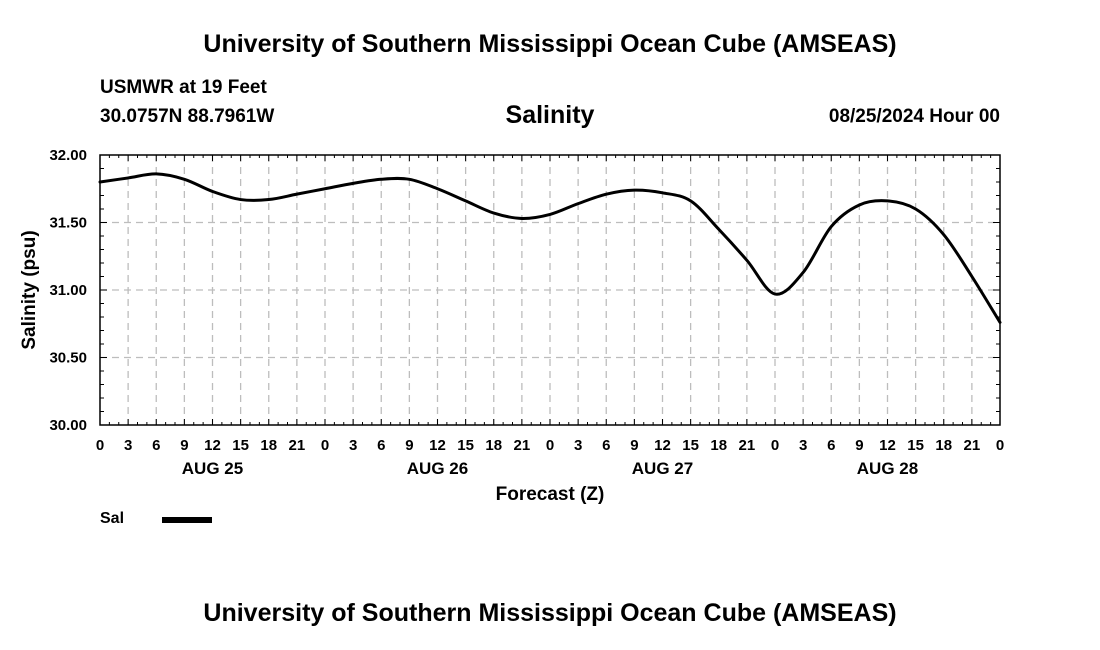 The image size is (1100, 650). What do you see at coordinates (112, 518) in the screenshot?
I see `legend-label: Sal` at bounding box center [112, 518].